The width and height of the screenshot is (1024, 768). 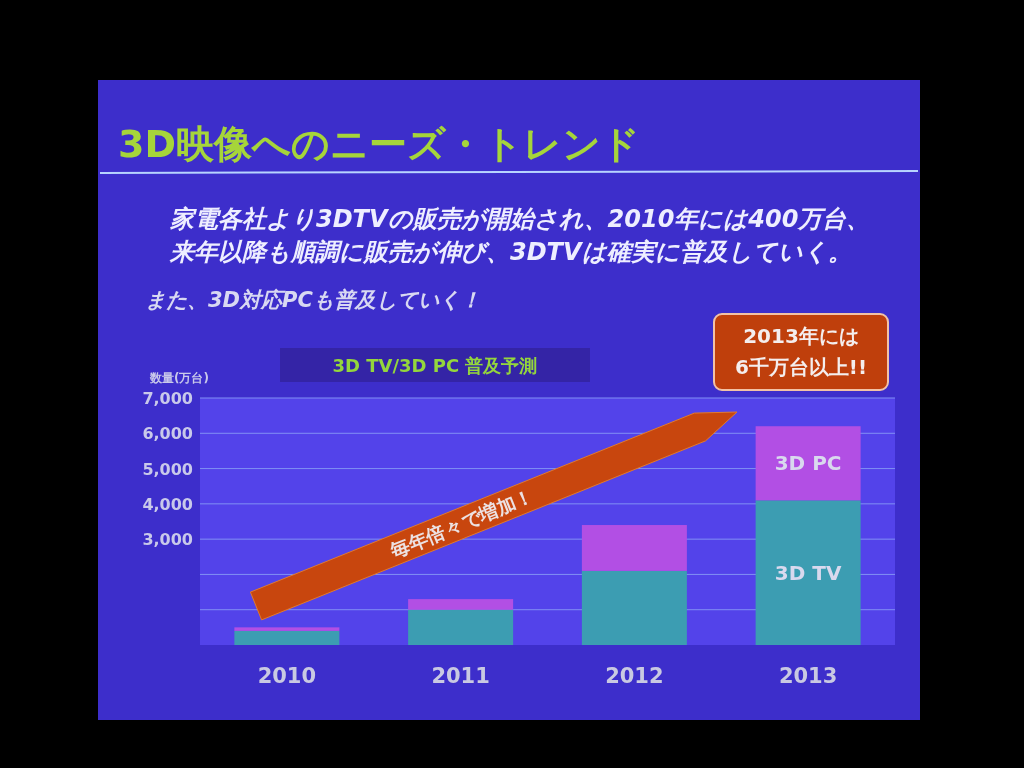 What do you see at coordinates (808, 676) in the screenshot?
I see `x-tick-label: 2013` at bounding box center [808, 676].